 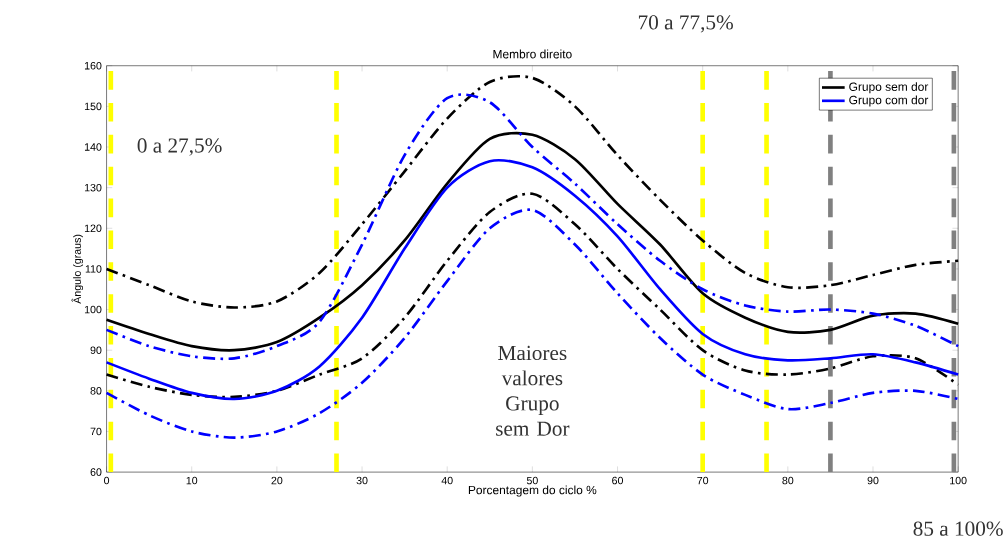 What do you see at coordinates (93, 65) in the screenshot?
I see `y-tick-label: 160` at bounding box center [93, 65].